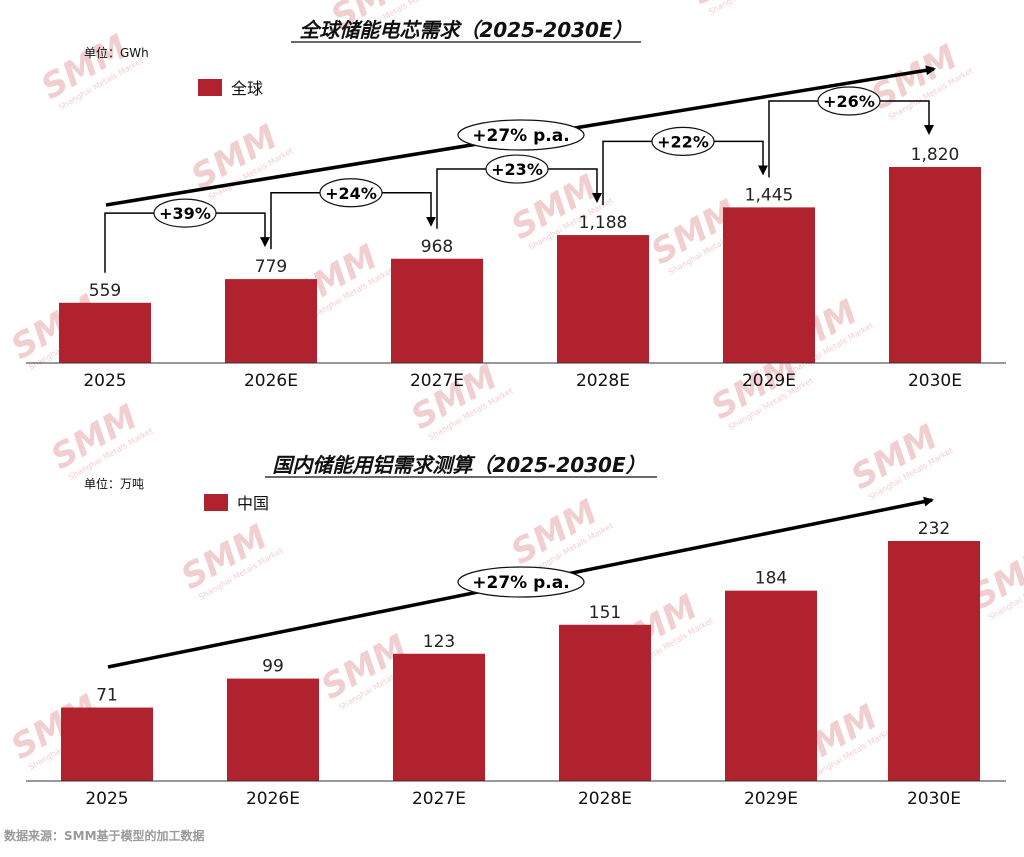 The height and width of the screenshot is (857, 1024). What do you see at coordinates (934, 529) in the screenshot?
I see `value-label: 232` at bounding box center [934, 529].